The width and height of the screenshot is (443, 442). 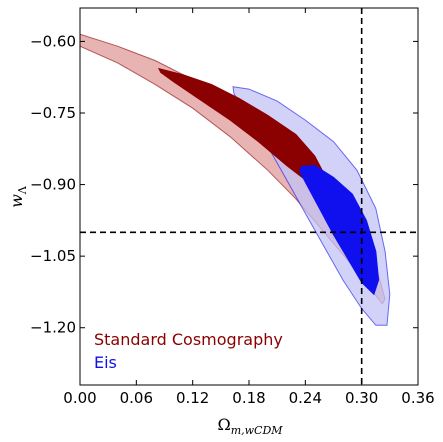 What do you see at coordinates (136, 398) in the screenshot?
I see `x-tick-label: 0.06` at bounding box center [136, 398].